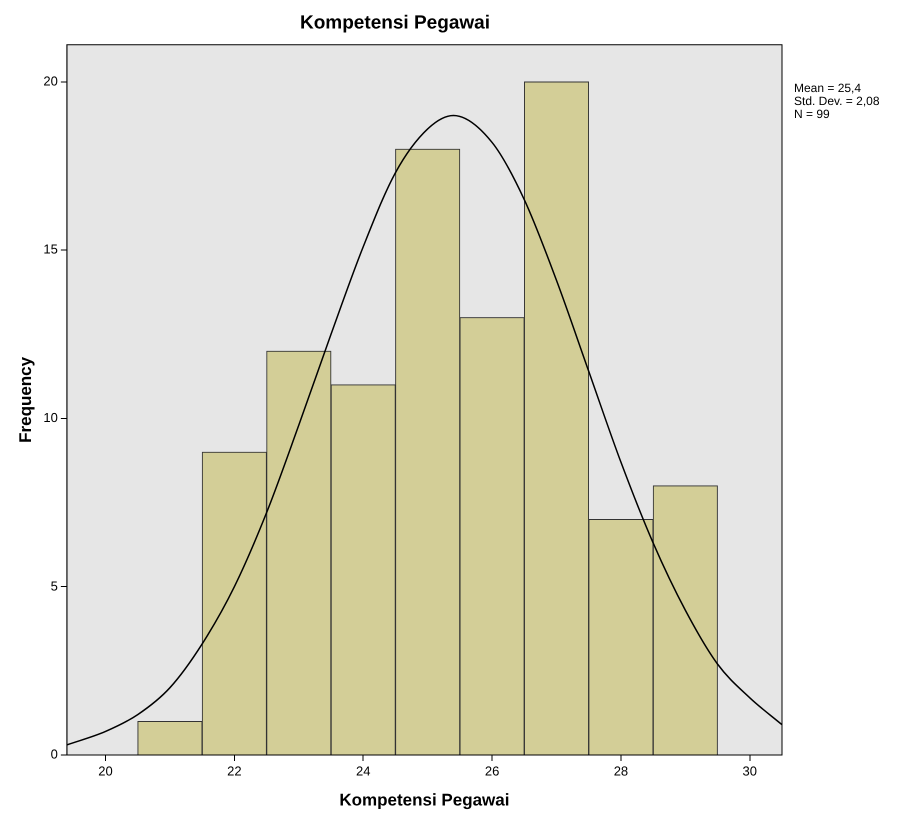 The width and height of the screenshot is (920, 825). I want to click on y-axis-title: Frequency, so click(25, 399).